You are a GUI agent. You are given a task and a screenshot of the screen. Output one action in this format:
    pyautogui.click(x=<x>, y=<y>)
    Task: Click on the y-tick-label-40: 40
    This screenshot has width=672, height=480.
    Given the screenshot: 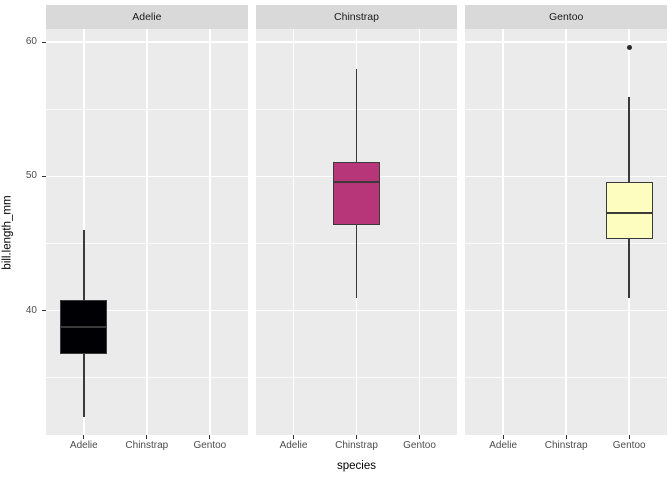 What is the action you would take?
    pyautogui.click(x=31, y=310)
    